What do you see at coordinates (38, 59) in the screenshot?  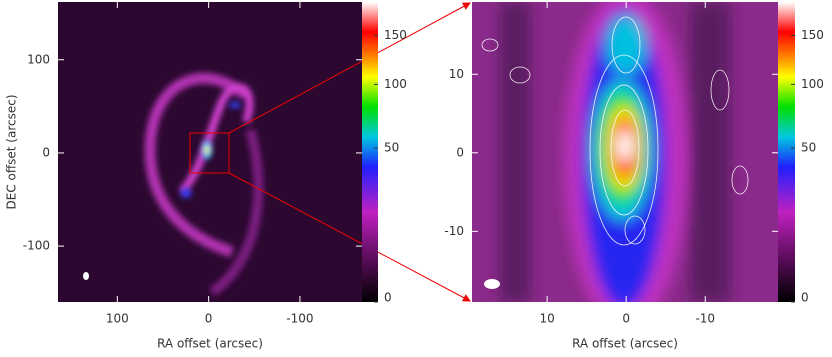 I see `y-tick-label: 100` at bounding box center [38, 59].